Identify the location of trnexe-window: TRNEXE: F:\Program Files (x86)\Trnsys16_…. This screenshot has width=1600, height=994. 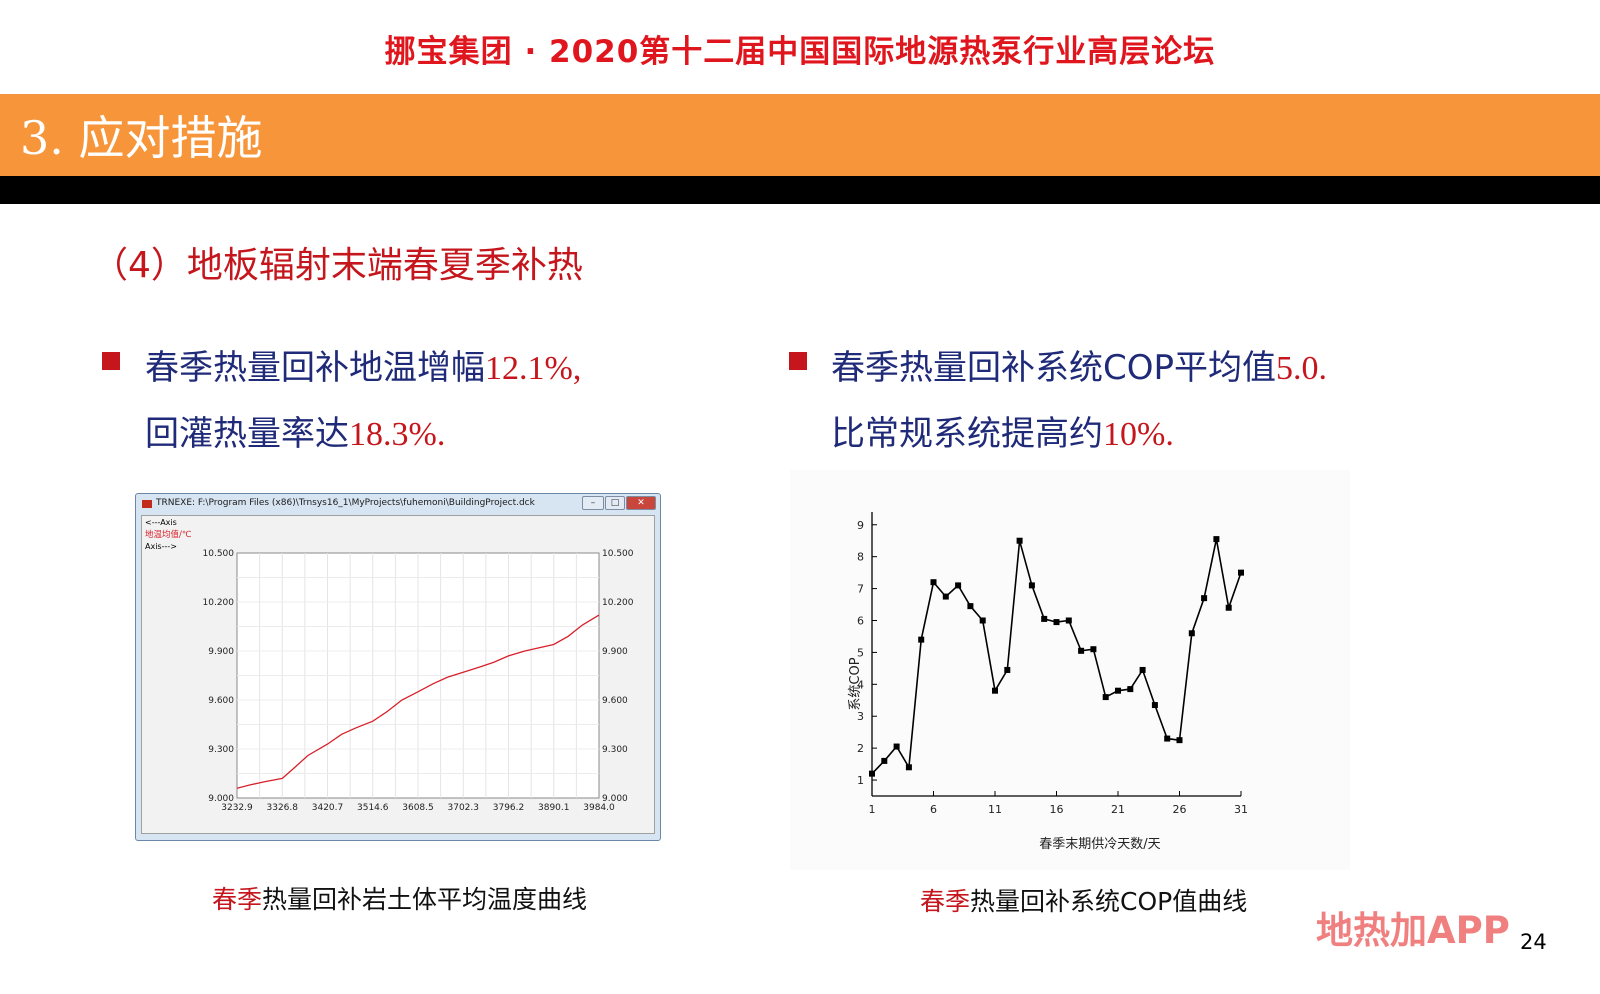
(398, 667).